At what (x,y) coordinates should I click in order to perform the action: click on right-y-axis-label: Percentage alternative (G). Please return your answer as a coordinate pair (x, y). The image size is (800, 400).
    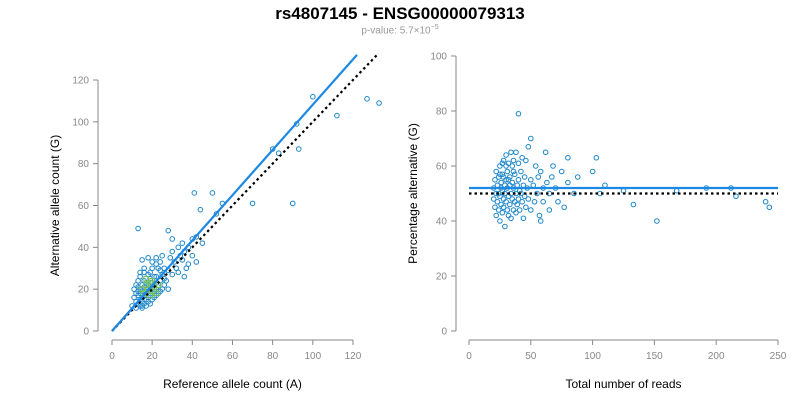
    Looking at the image, I should click on (413, 193).